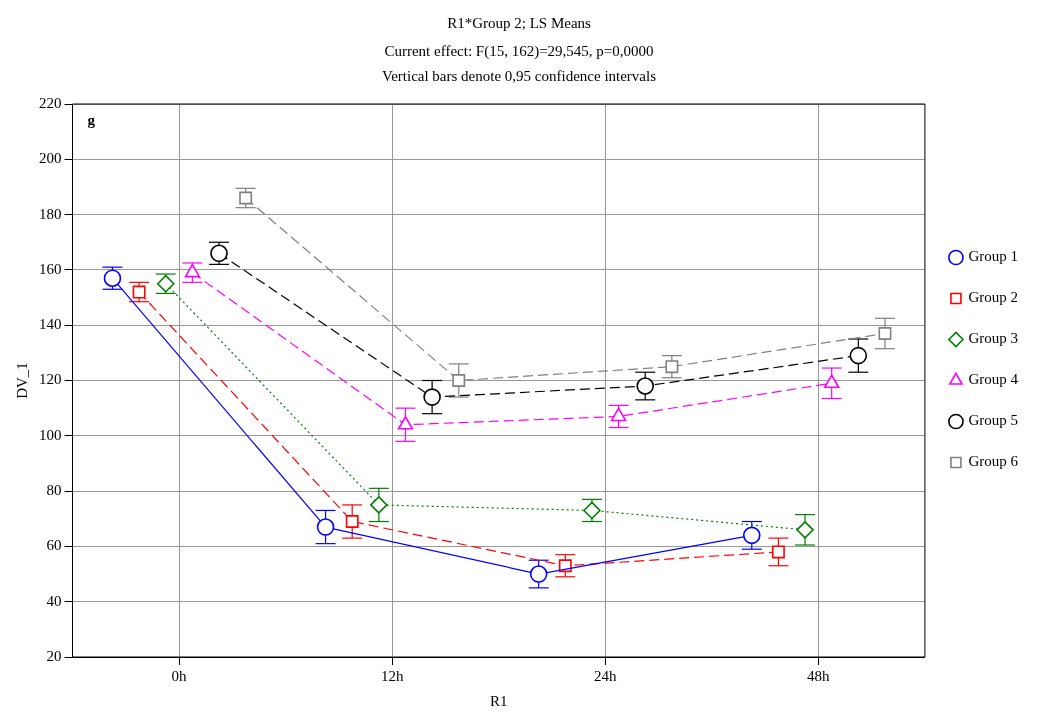 The image size is (1038, 725). Describe the element at coordinates (993, 256) in the screenshot. I see `legend-label: Group 1` at that location.